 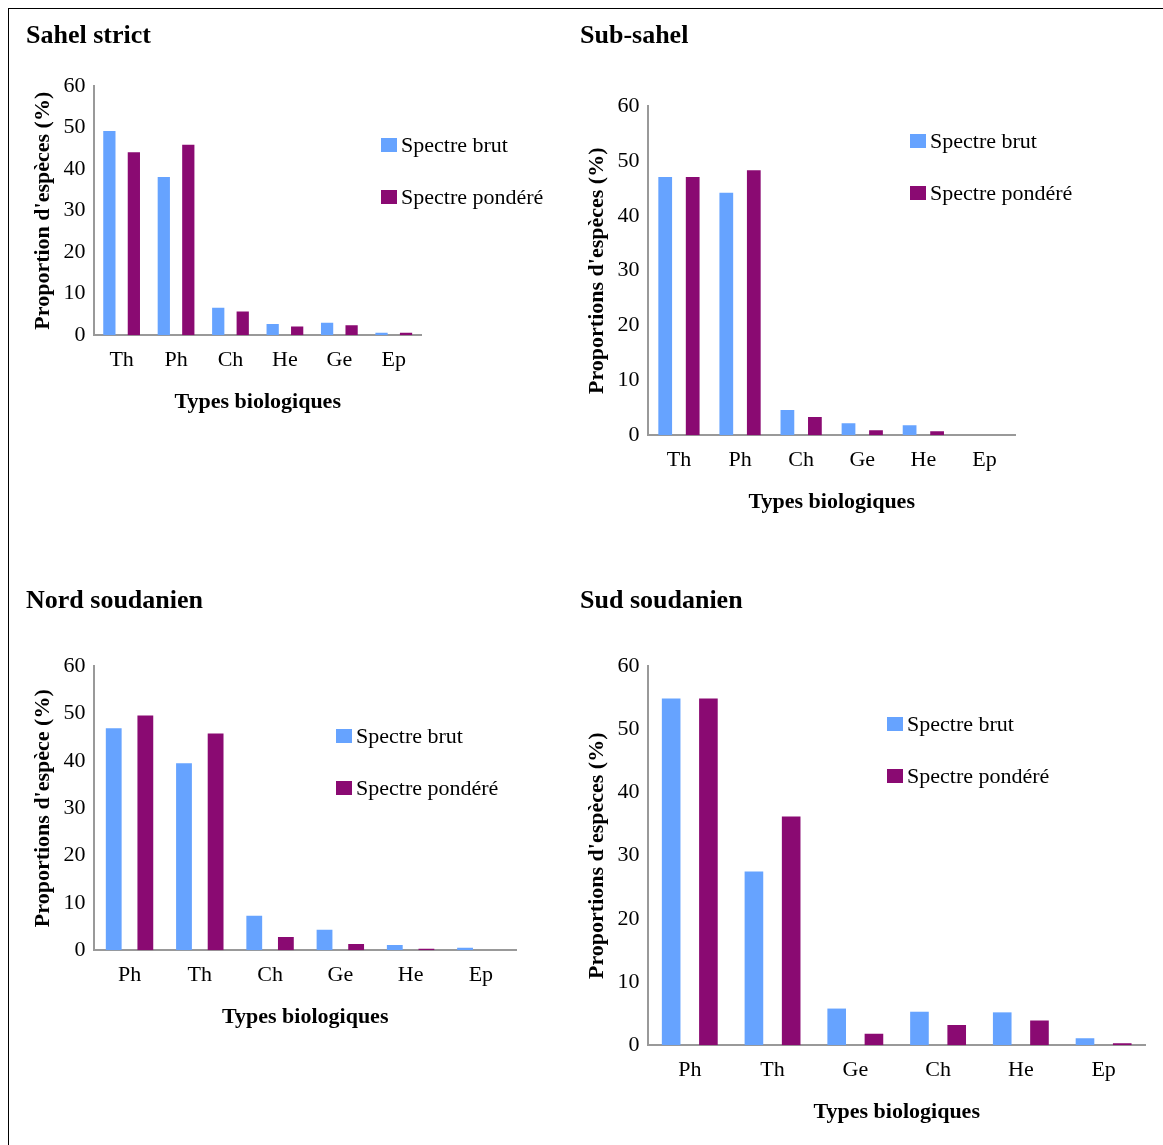 What do you see at coordinates (41, 210) in the screenshot?
I see `y-axis-title: Proportion d'espèces (%)` at bounding box center [41, 210].